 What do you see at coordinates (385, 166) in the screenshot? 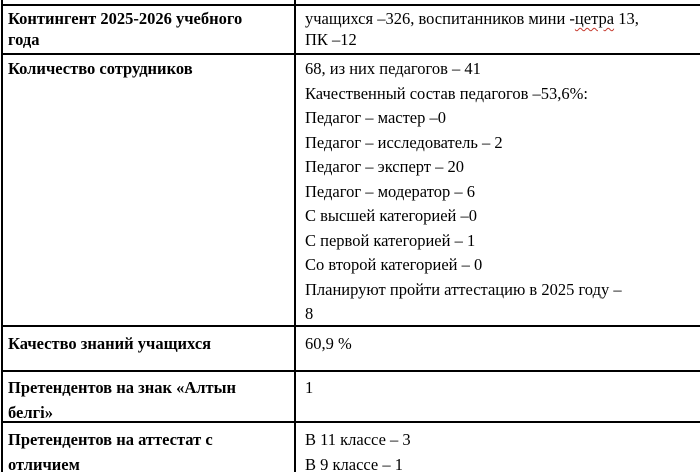
I see `value-line: Педагог – эксперт – 20` at bounding box center [385, 166].